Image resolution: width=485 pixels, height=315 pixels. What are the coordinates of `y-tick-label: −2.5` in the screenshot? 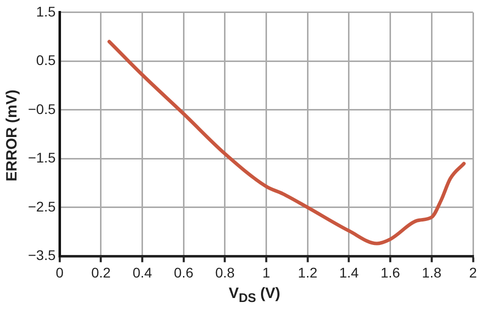 It's located at (42, 206).